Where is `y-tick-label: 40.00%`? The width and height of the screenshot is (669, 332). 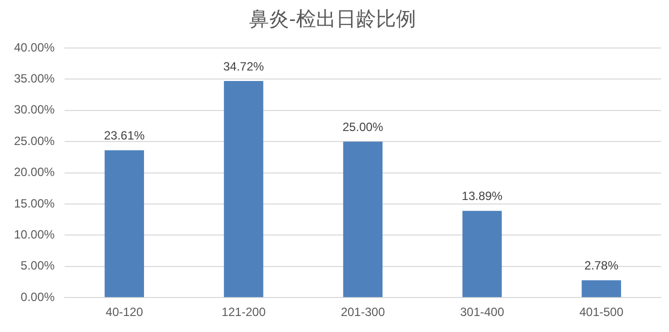
y-tick-label: 40.00% is located at coordinates (35, 47).